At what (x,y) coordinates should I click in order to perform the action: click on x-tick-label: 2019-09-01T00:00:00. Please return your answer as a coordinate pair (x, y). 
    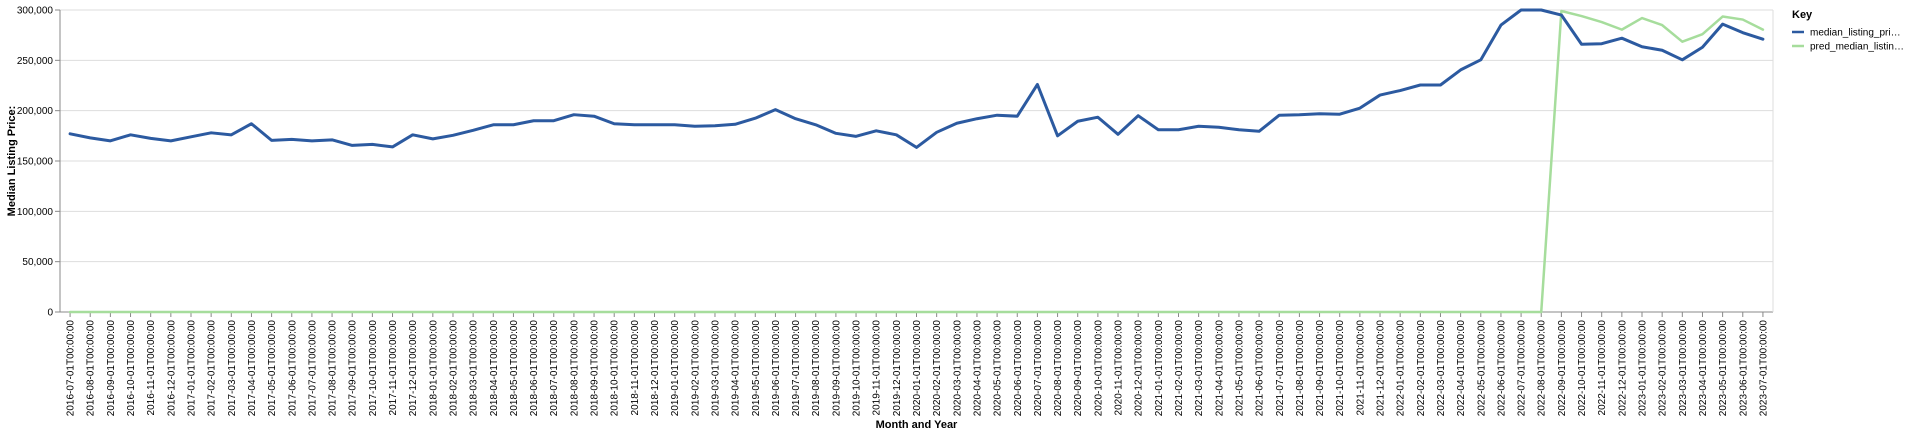
    Looking at the image, I should click on (836, 368).